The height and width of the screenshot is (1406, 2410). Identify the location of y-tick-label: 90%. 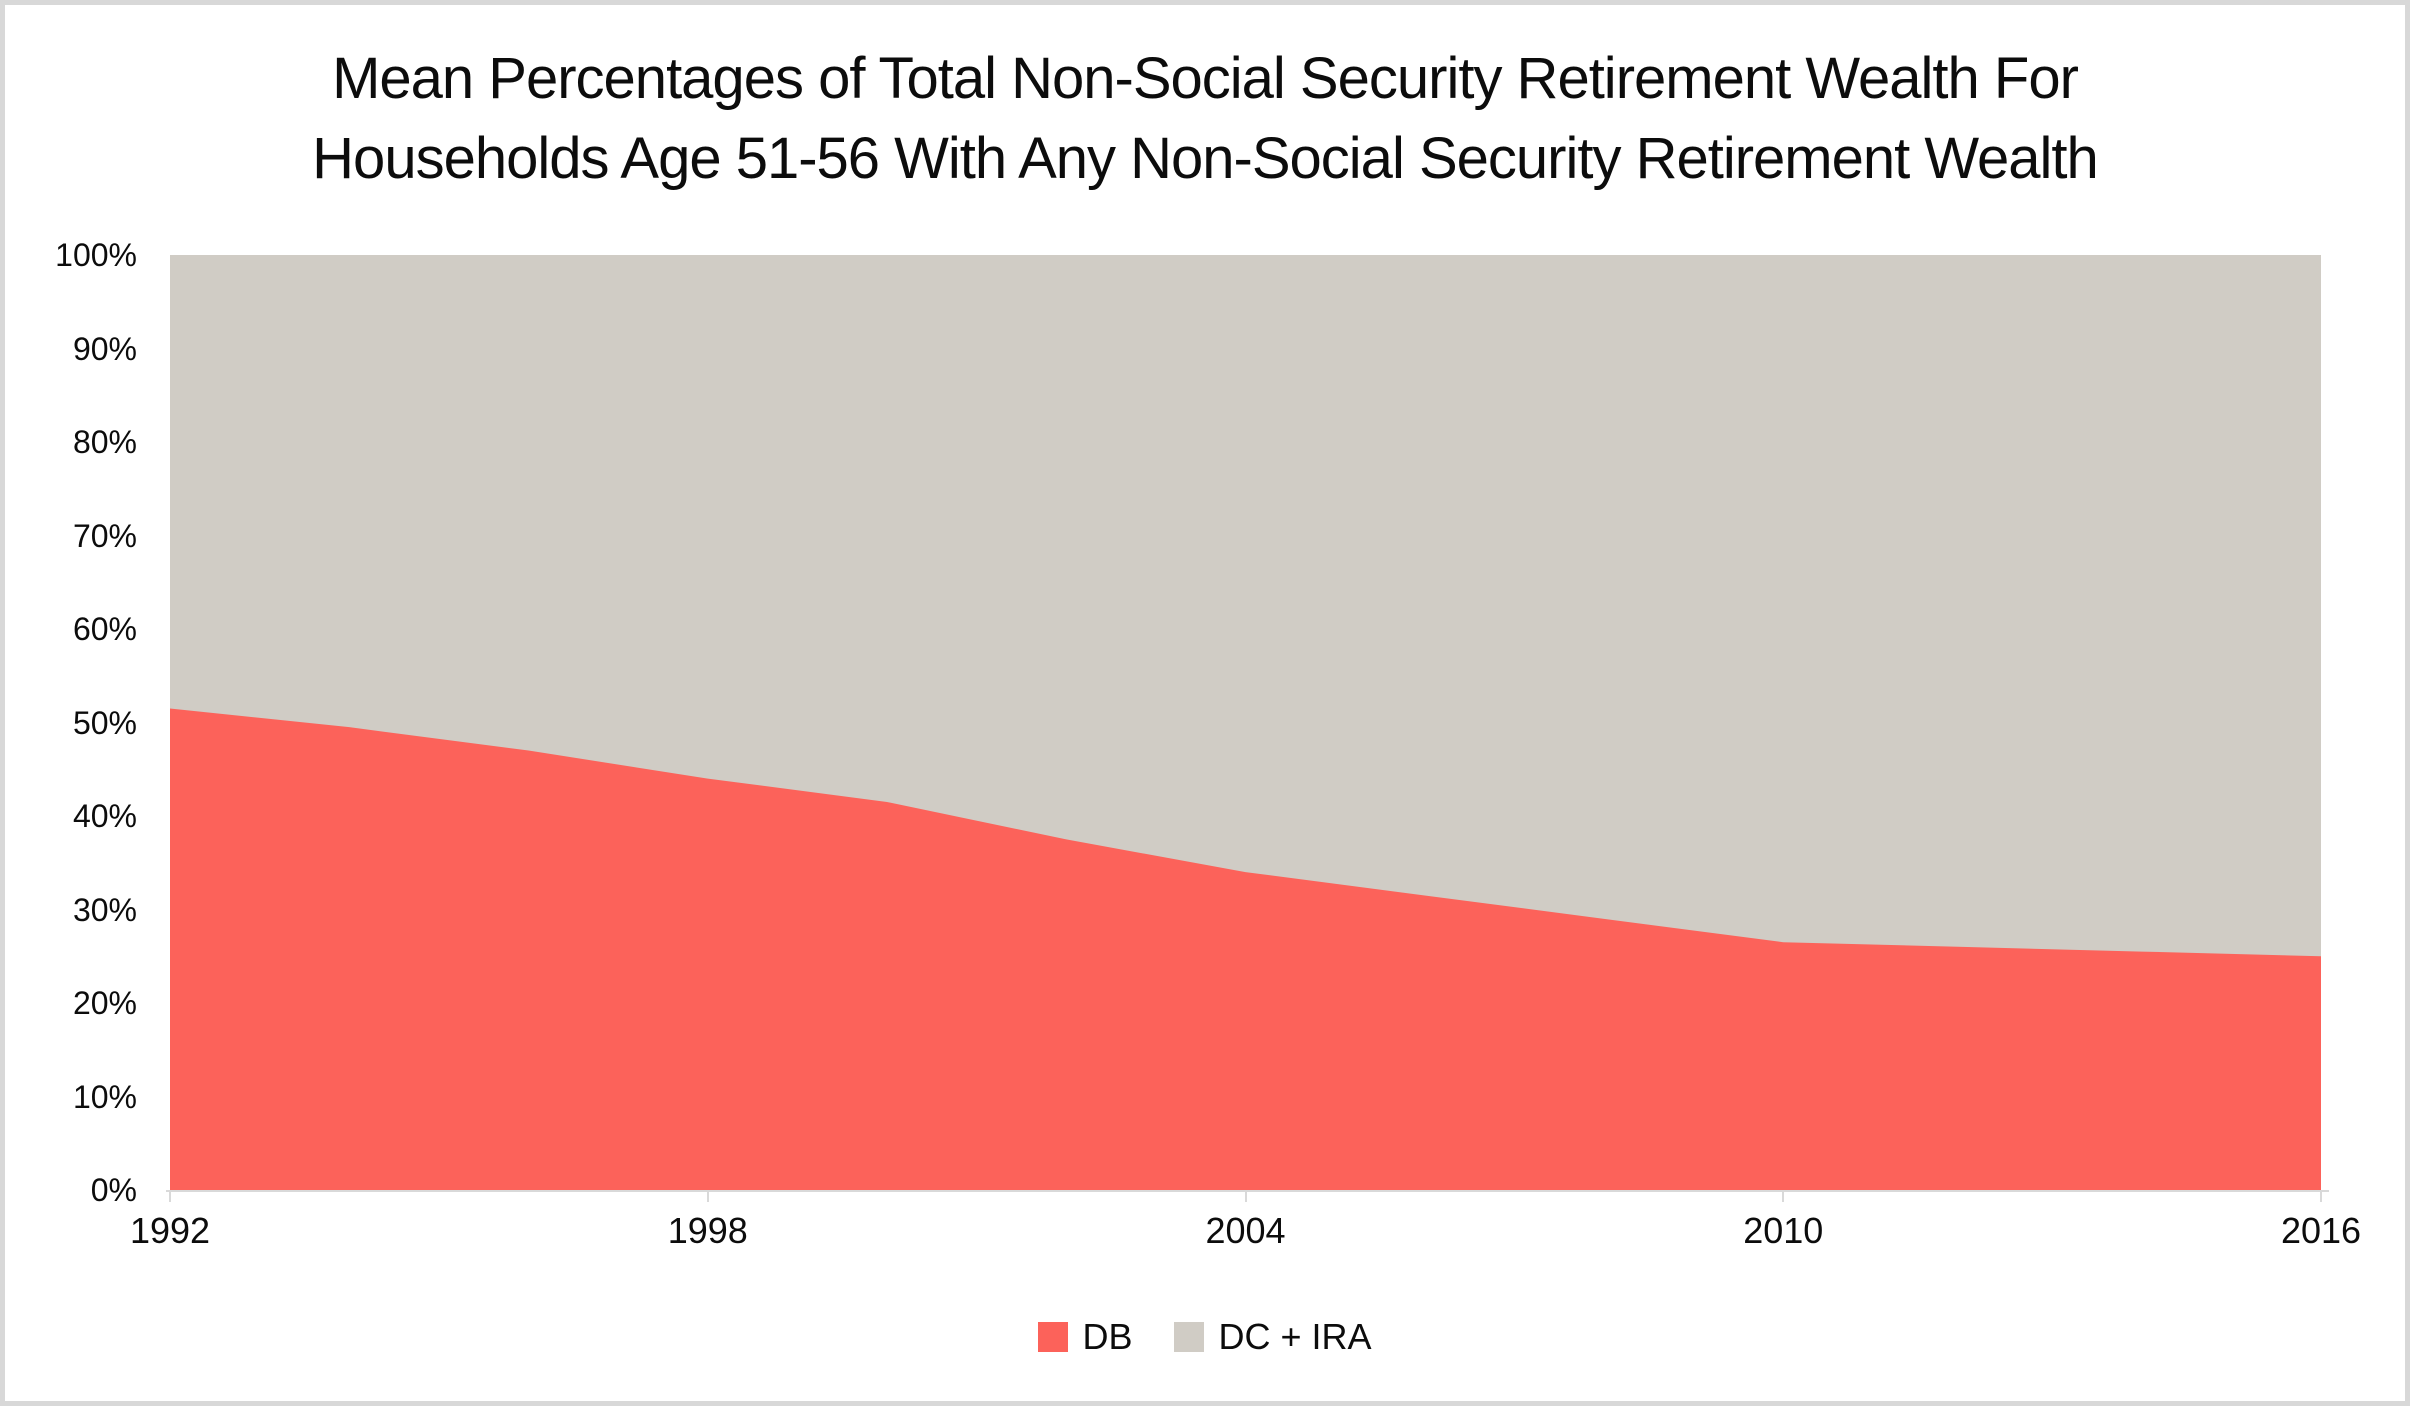
(104, 348).